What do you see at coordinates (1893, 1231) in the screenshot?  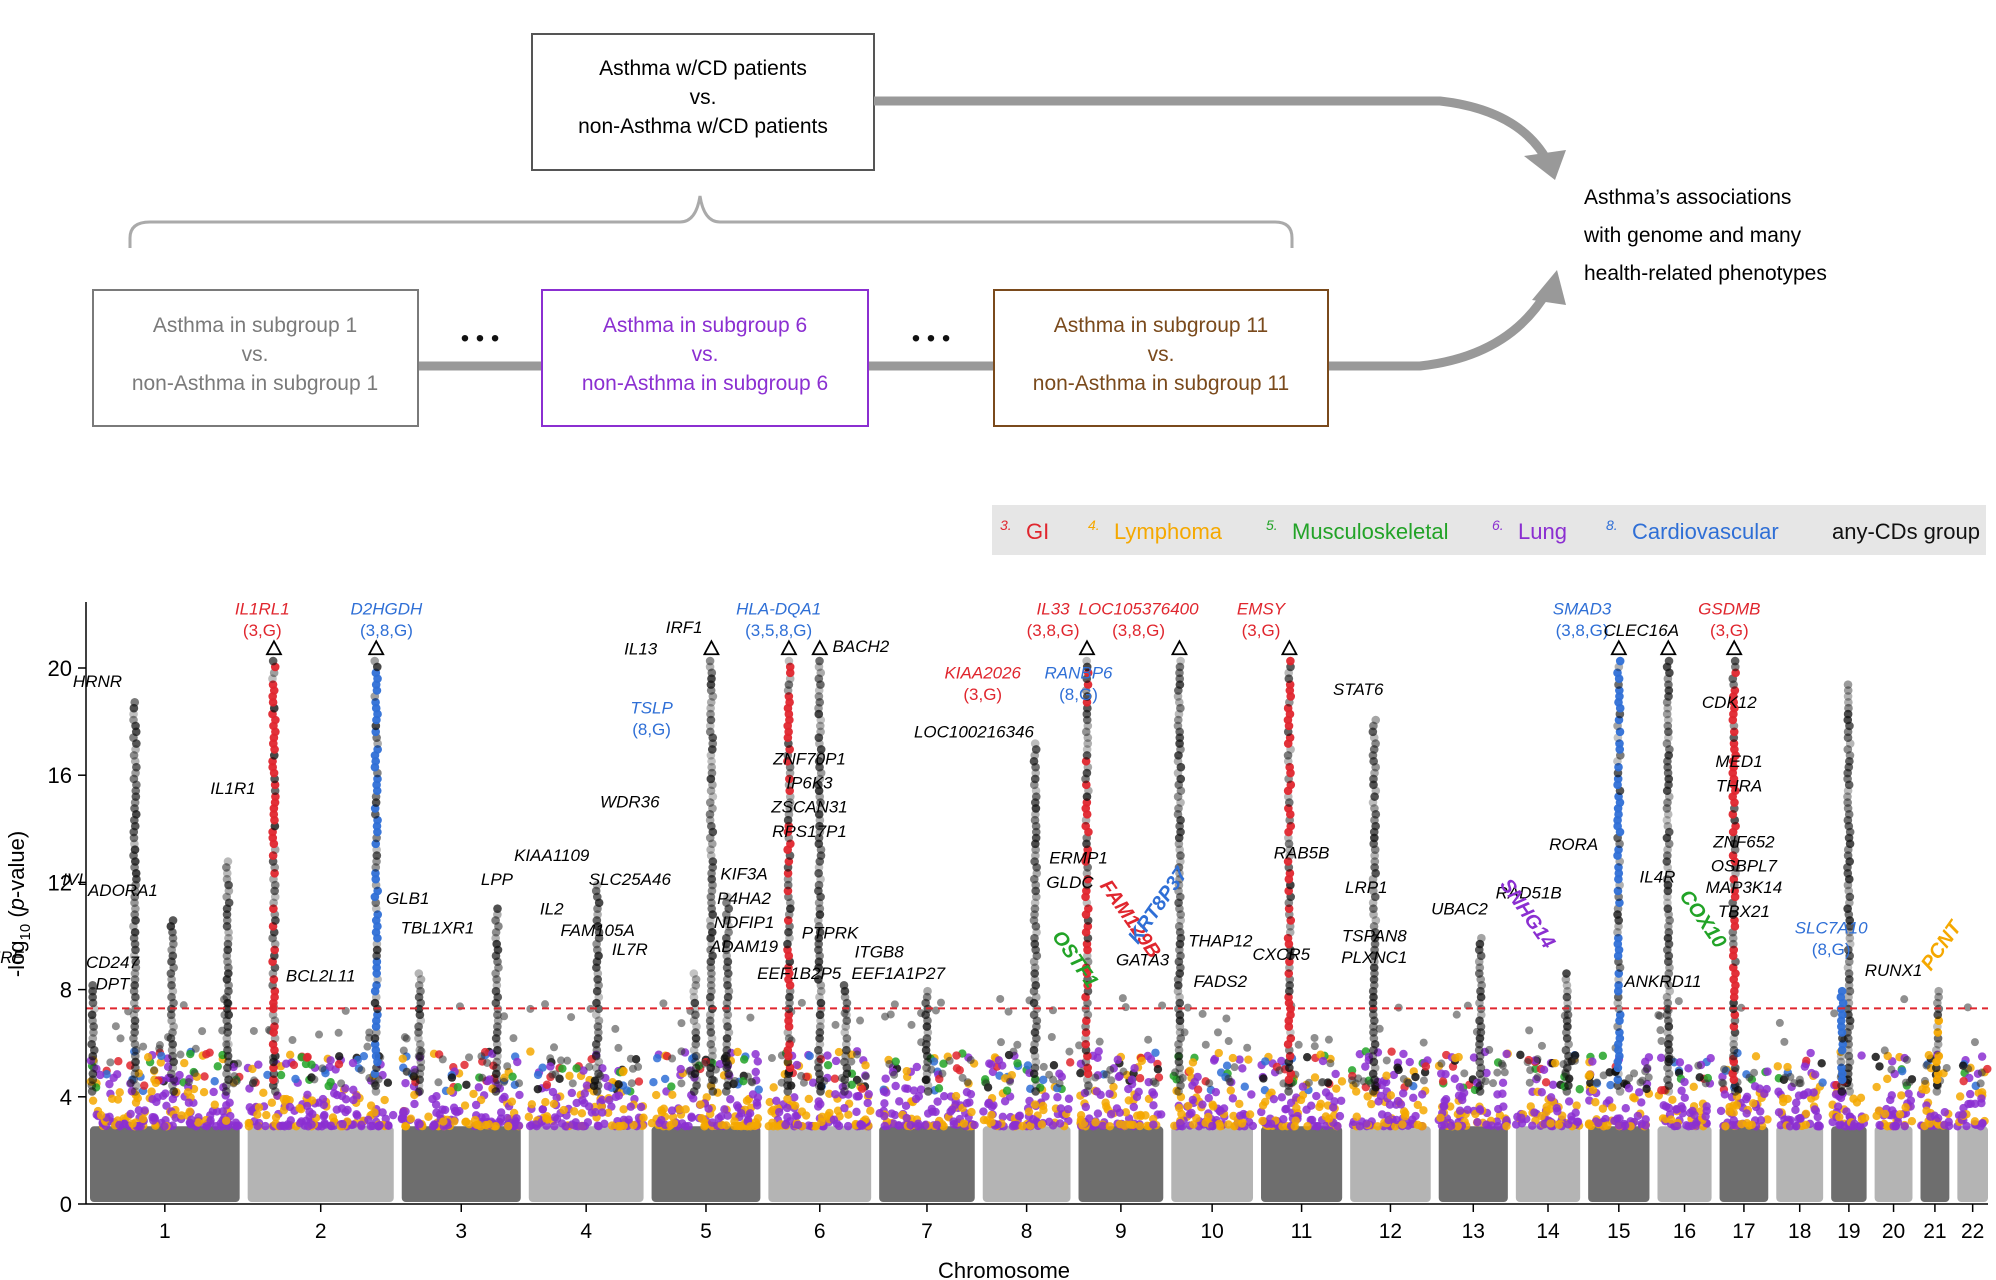 I see `x-tick-label: 20` at bounding box center [1893, 1231].